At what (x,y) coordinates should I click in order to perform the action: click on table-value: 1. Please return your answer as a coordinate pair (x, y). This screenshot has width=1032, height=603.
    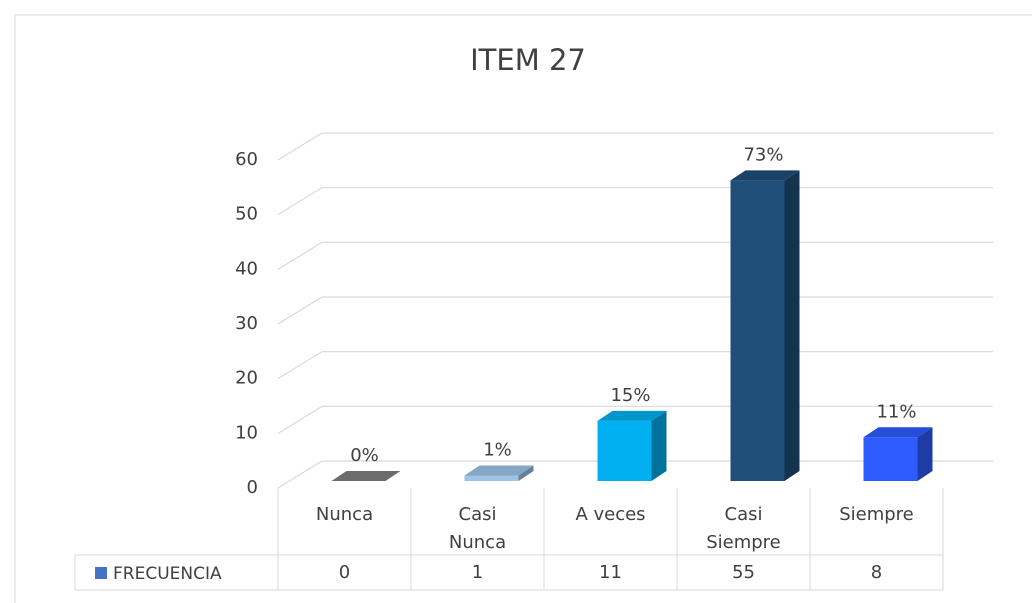
    Looking at the image, I should click on (477, 572).